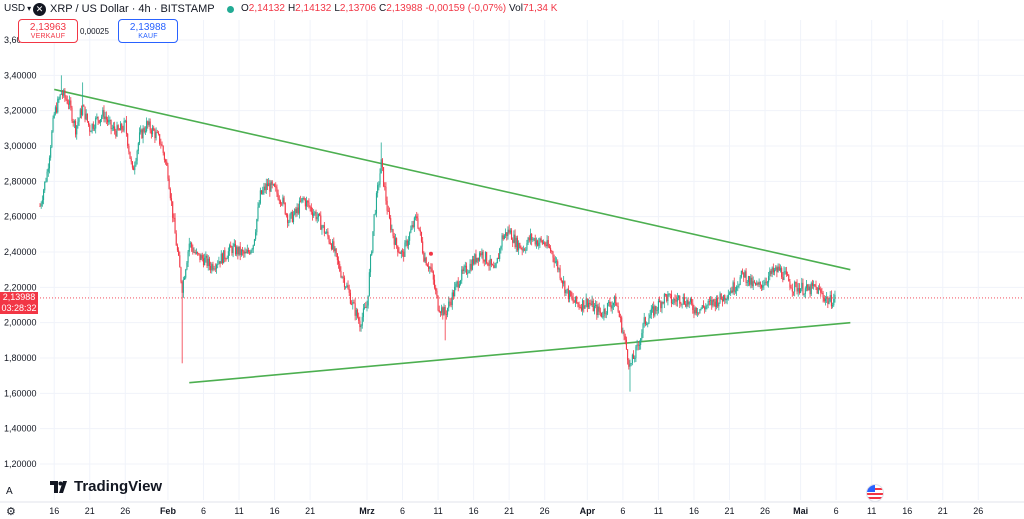 The height and width of the screenshot is (519, 1024). I want to click on us-flag-icon, so click(875, 493).